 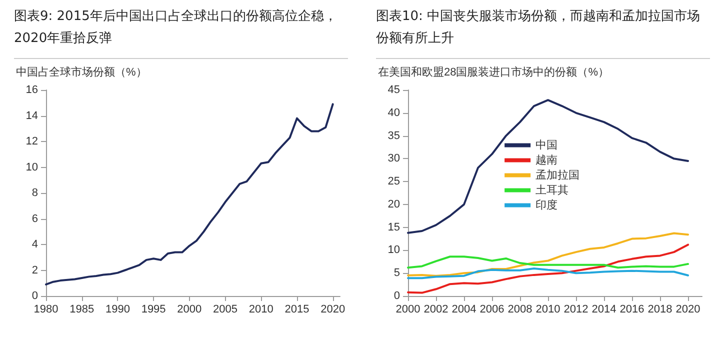 I want to click on y-tick-label: 14, so click(x=32, y=116).